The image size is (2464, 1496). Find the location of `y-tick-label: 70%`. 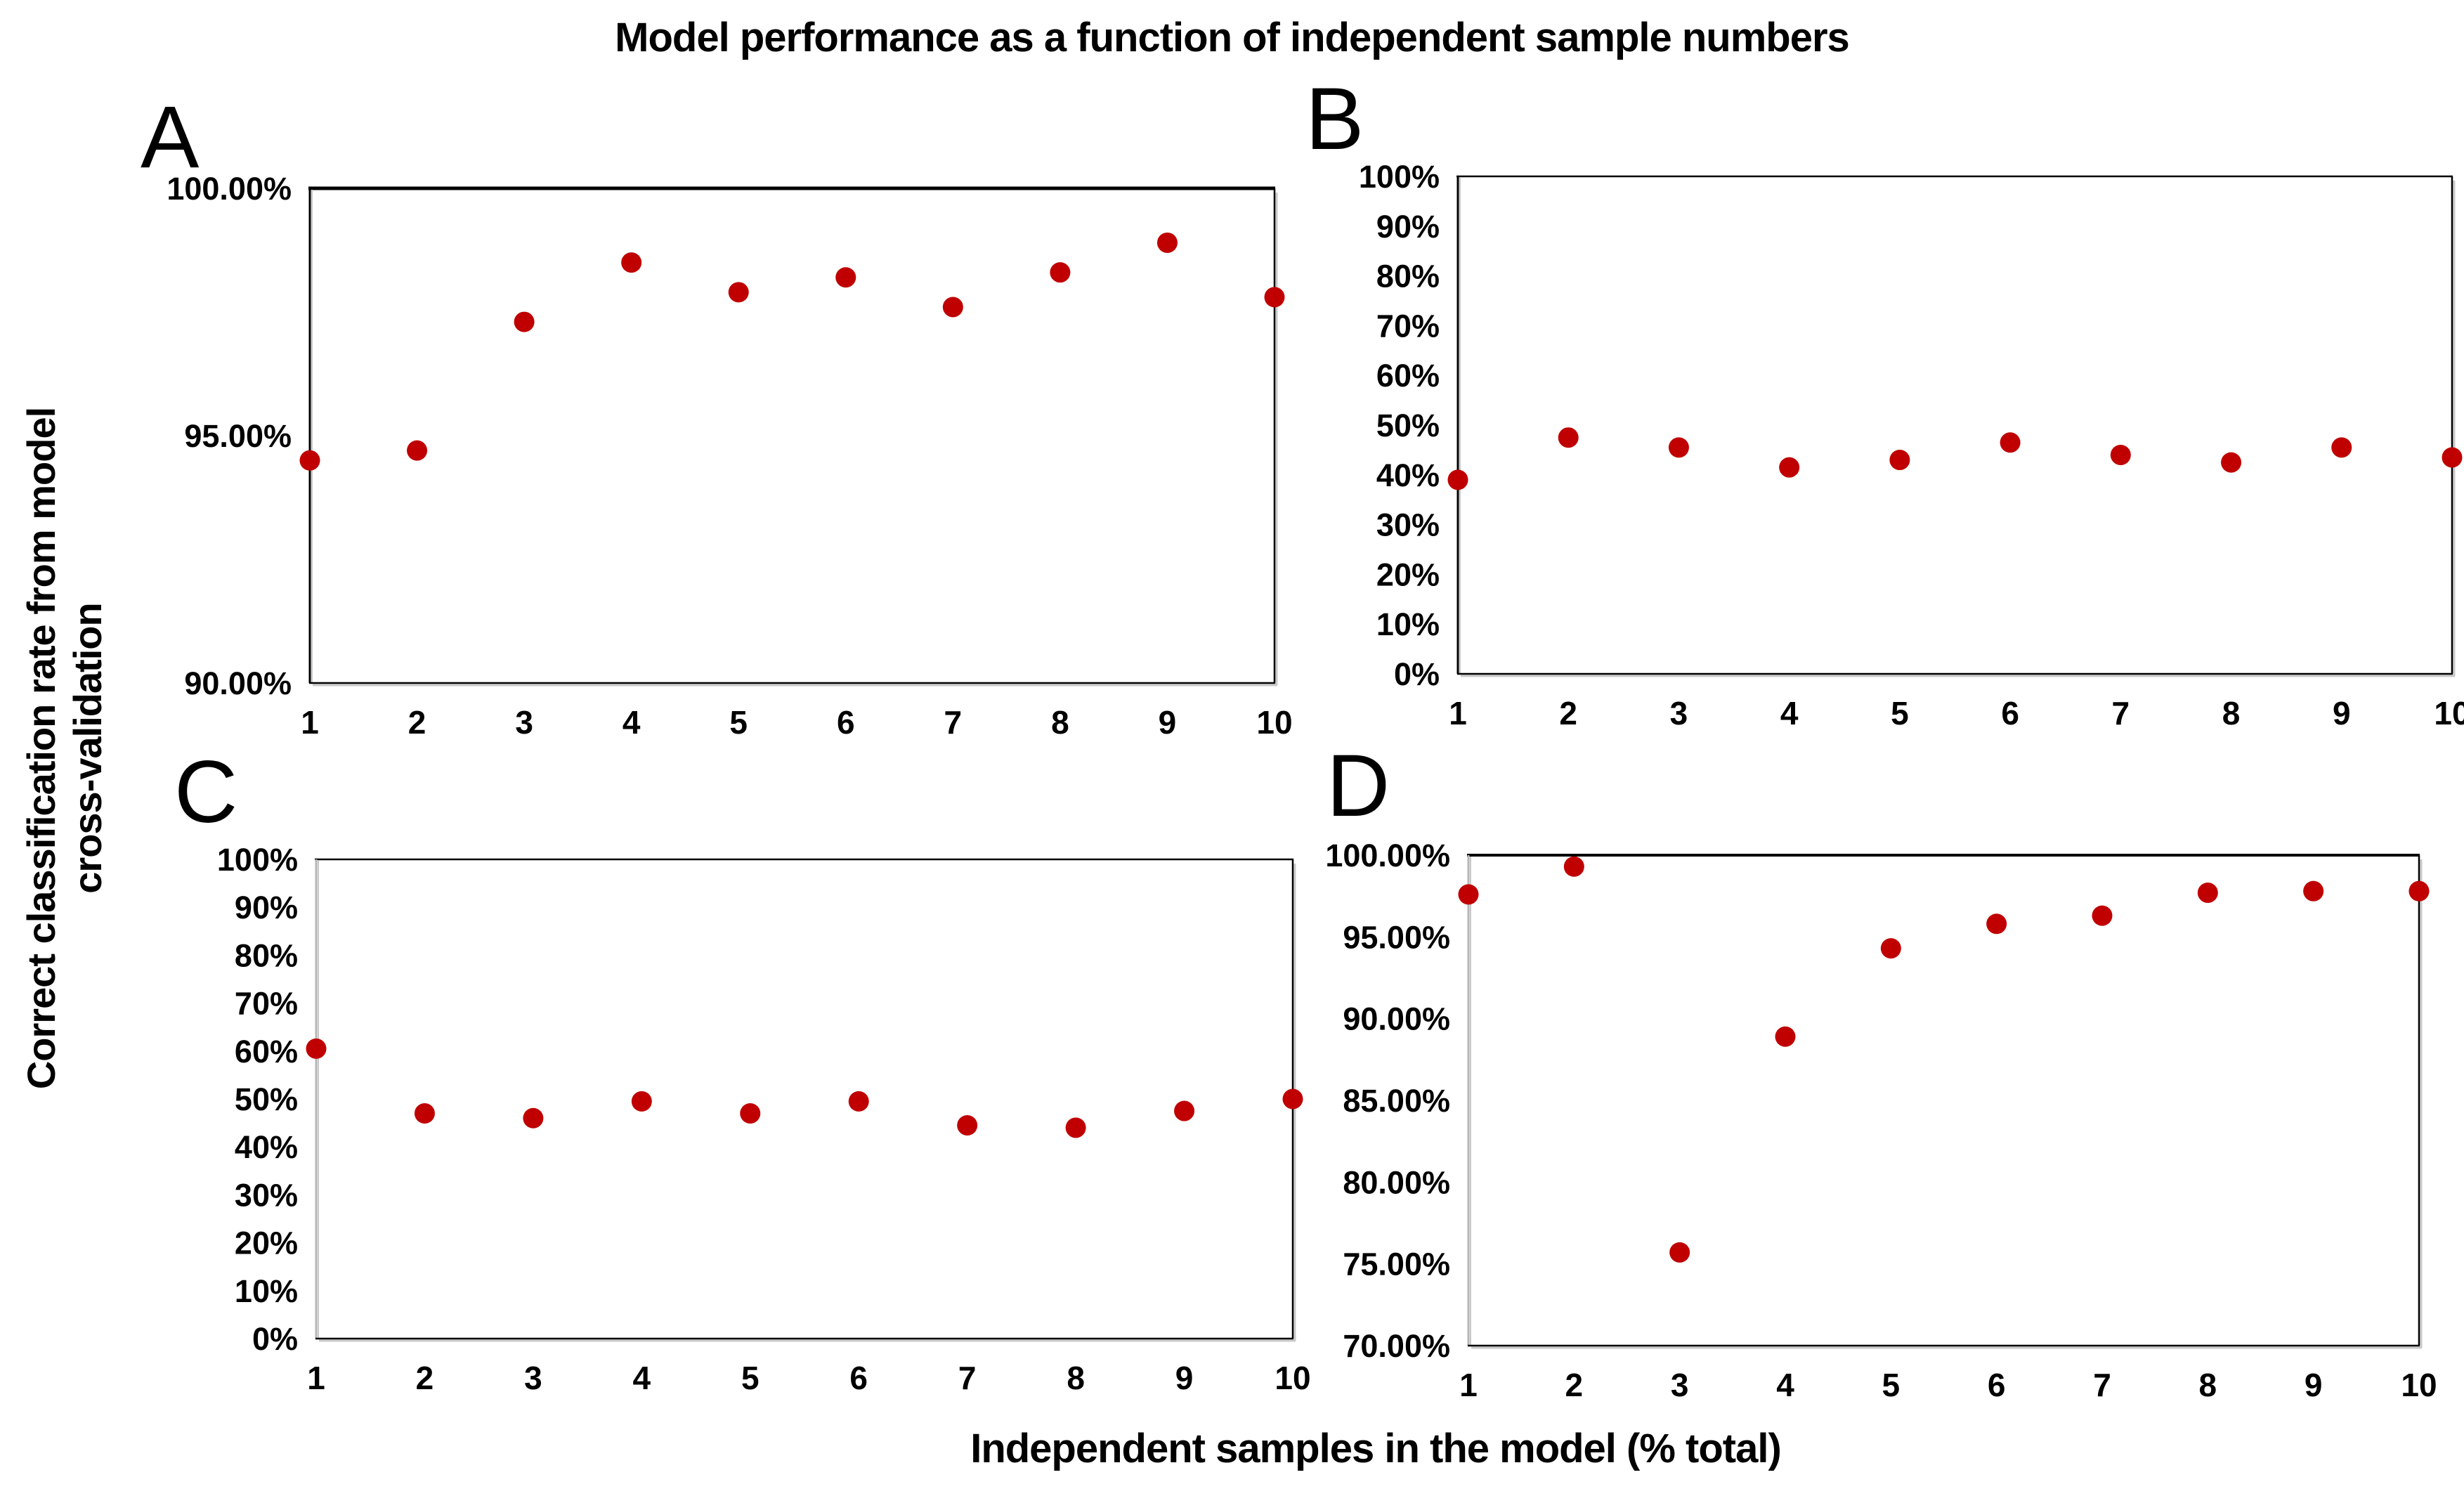

y-tick-label: 70% is located at coordinates (266, 1004).